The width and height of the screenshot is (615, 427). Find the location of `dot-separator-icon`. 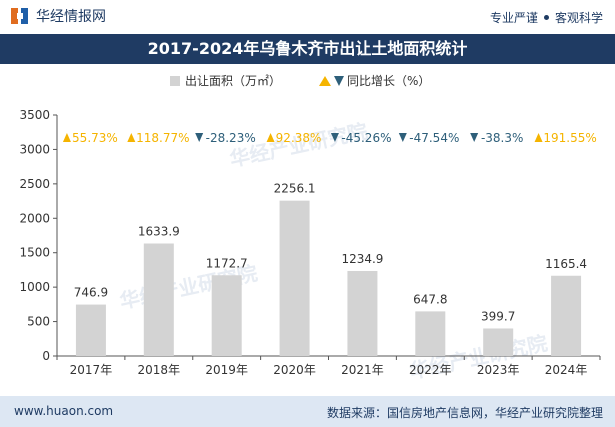

dot-separator-icon is located at coordinates (546, 17).